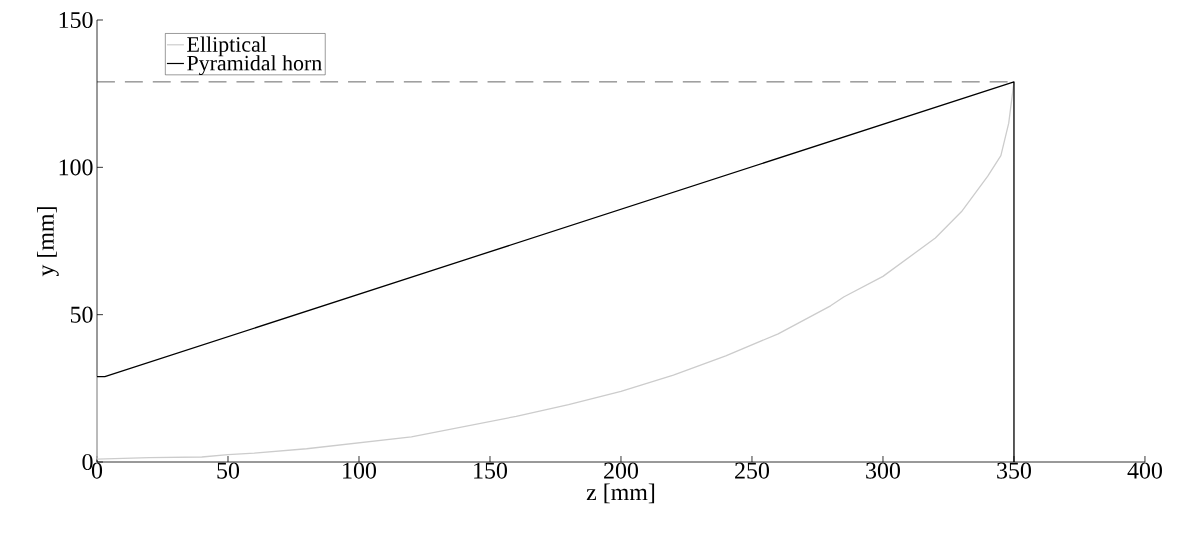  I want to click on legend-label: Elliptical, so click(227, 46).